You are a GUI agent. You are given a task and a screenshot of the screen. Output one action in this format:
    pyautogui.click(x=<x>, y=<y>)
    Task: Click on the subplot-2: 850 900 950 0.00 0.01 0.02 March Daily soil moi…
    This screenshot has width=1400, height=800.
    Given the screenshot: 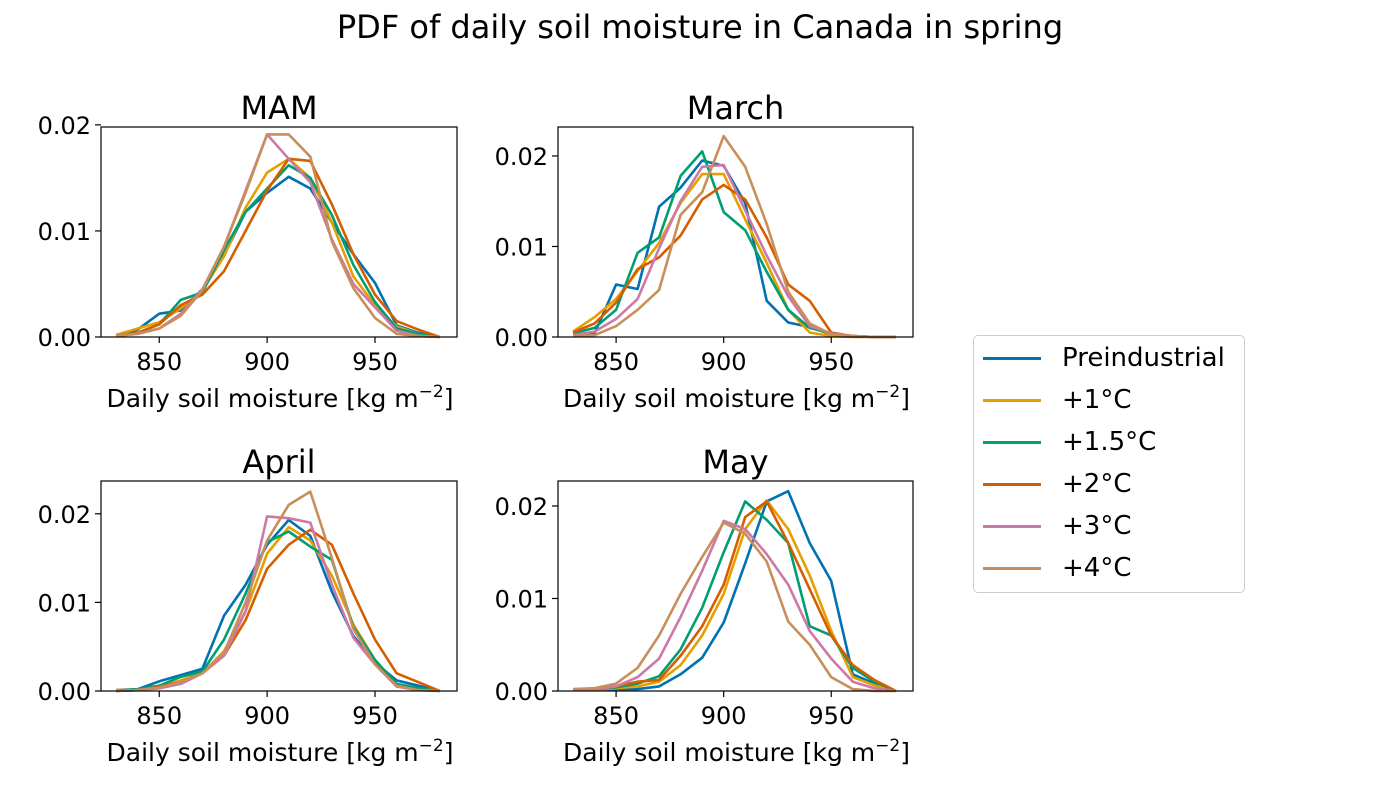 What is the action you would take?
    pyautogui.click(x=704, y=251)
    